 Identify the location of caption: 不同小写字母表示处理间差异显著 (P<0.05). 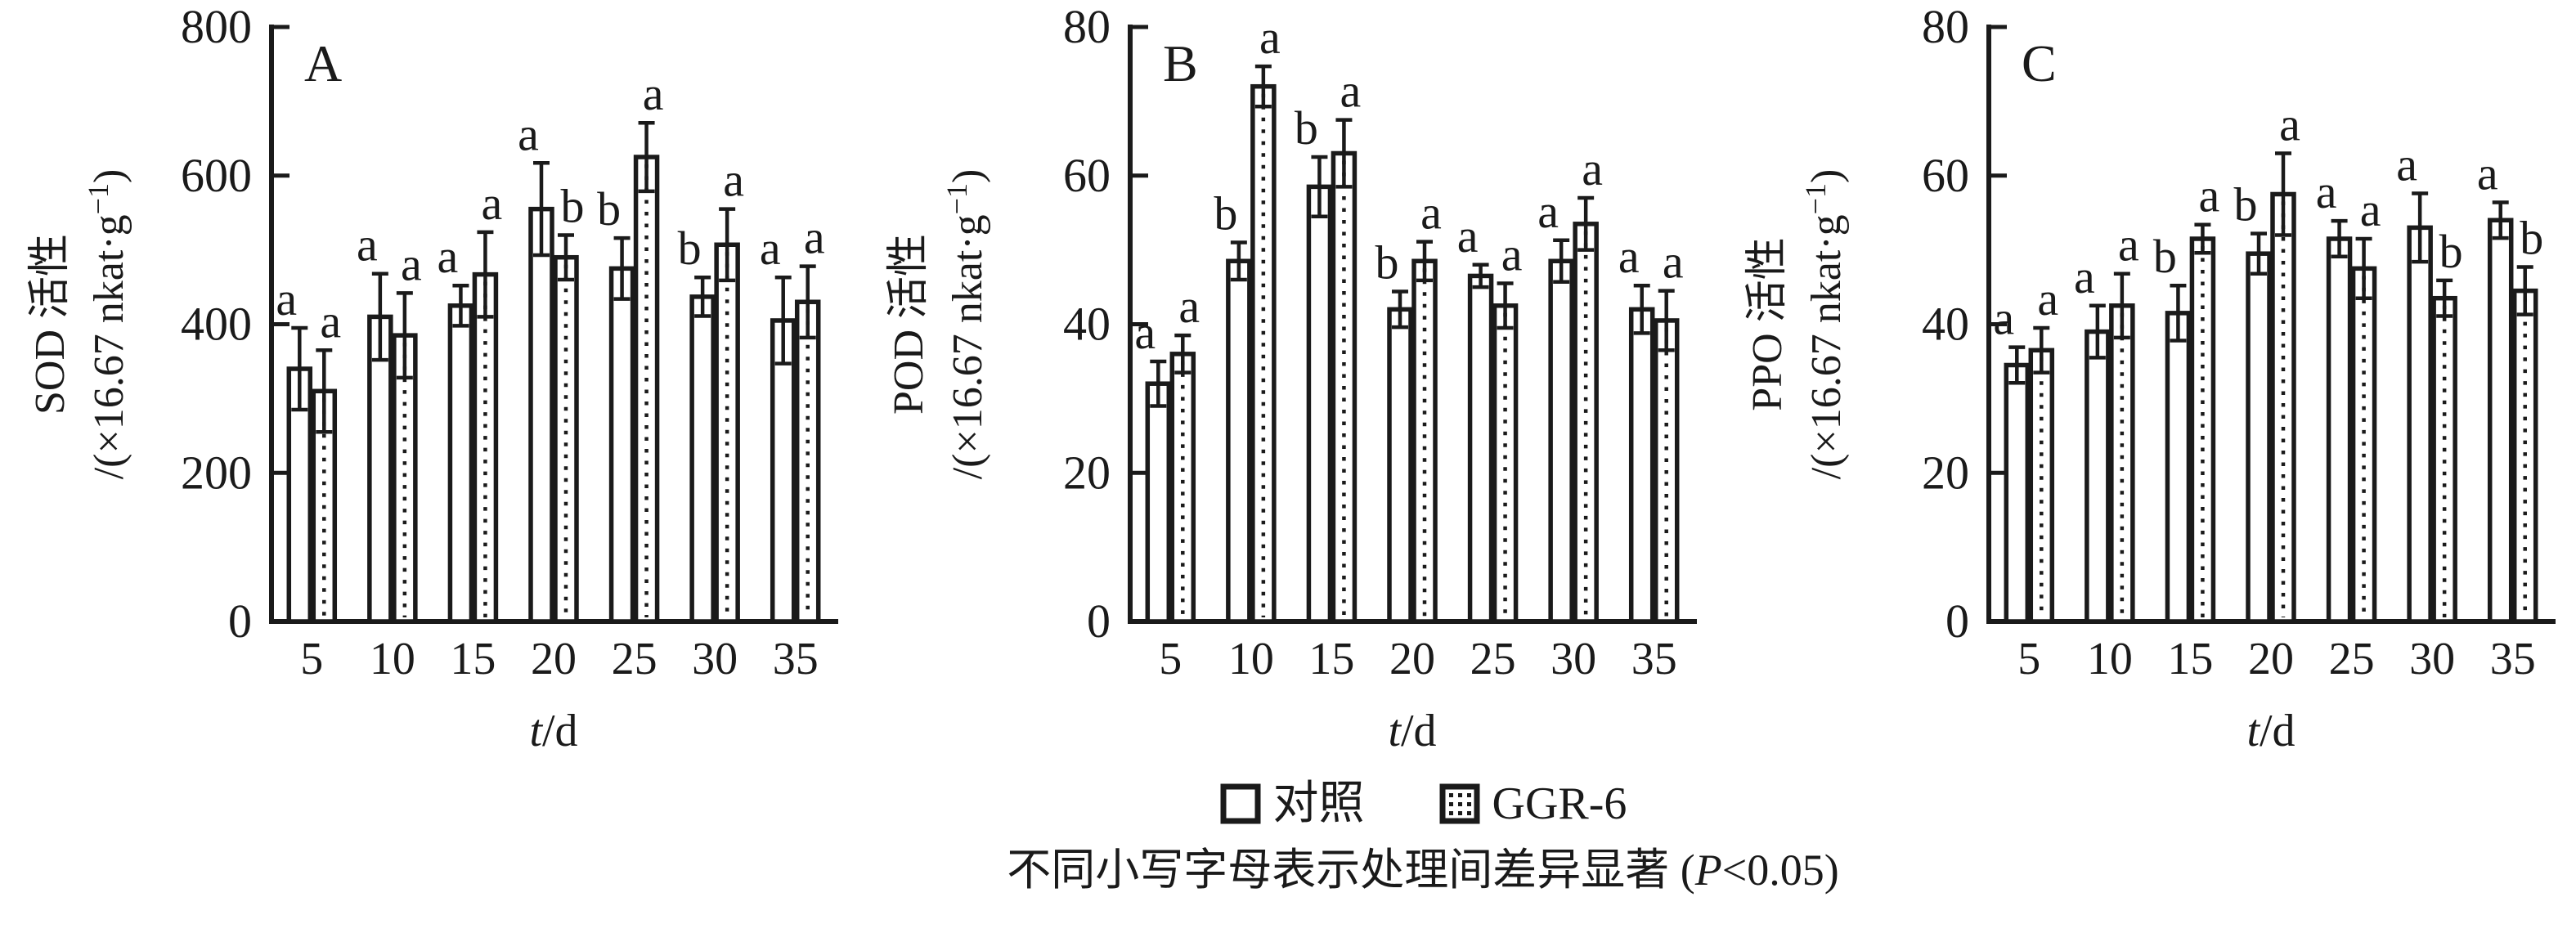
(1423, 870).